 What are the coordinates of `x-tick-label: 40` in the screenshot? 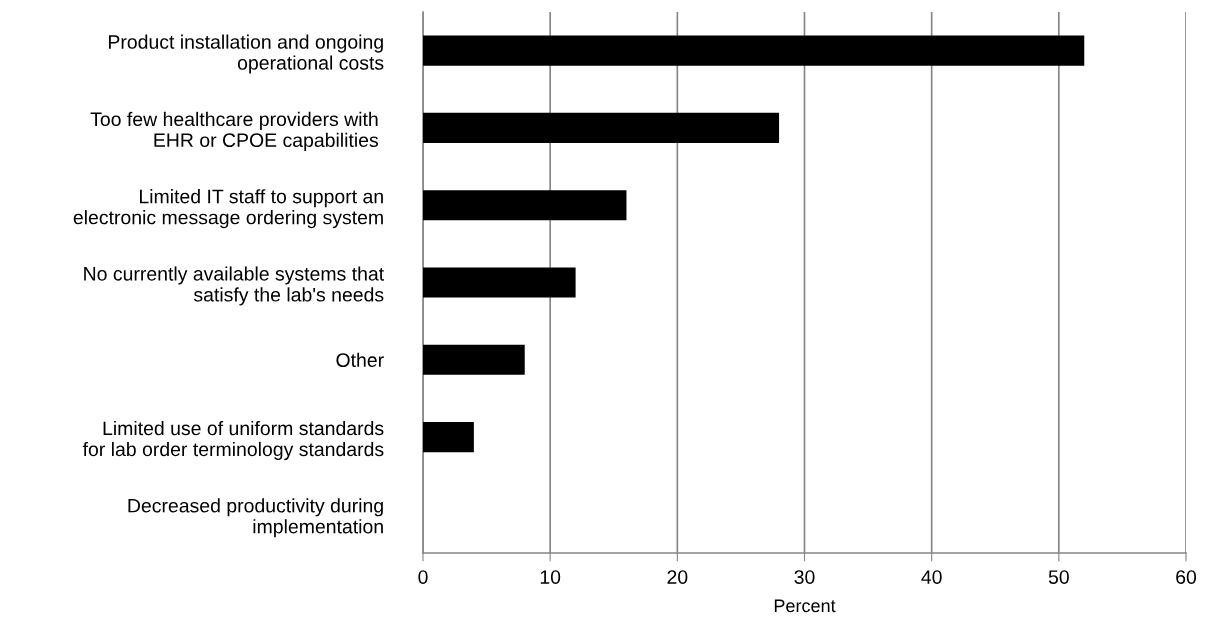 It's located at (931, 577).